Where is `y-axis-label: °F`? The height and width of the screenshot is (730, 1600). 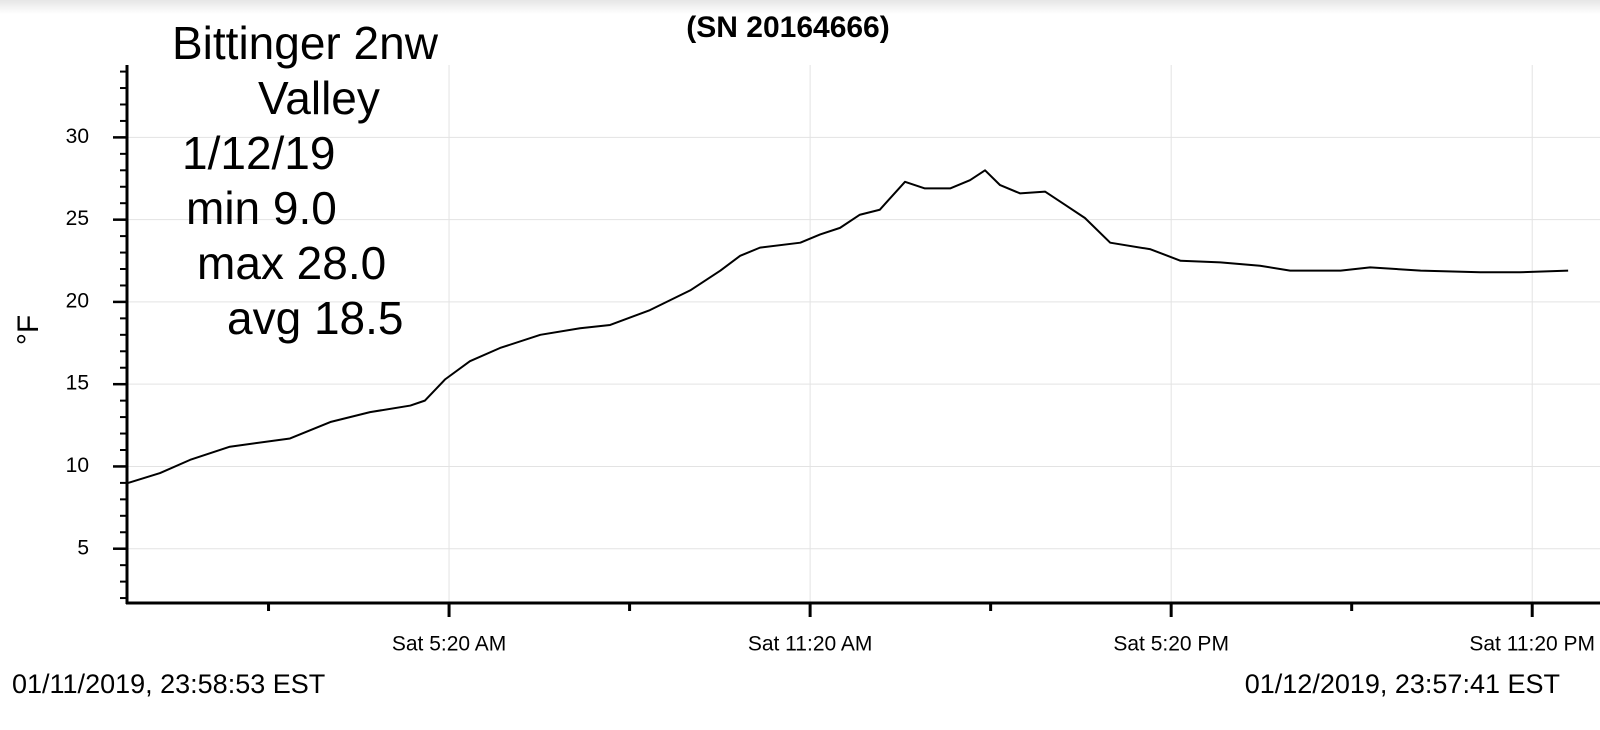 y-axis-label: °F is located at coordinates (28, 330).